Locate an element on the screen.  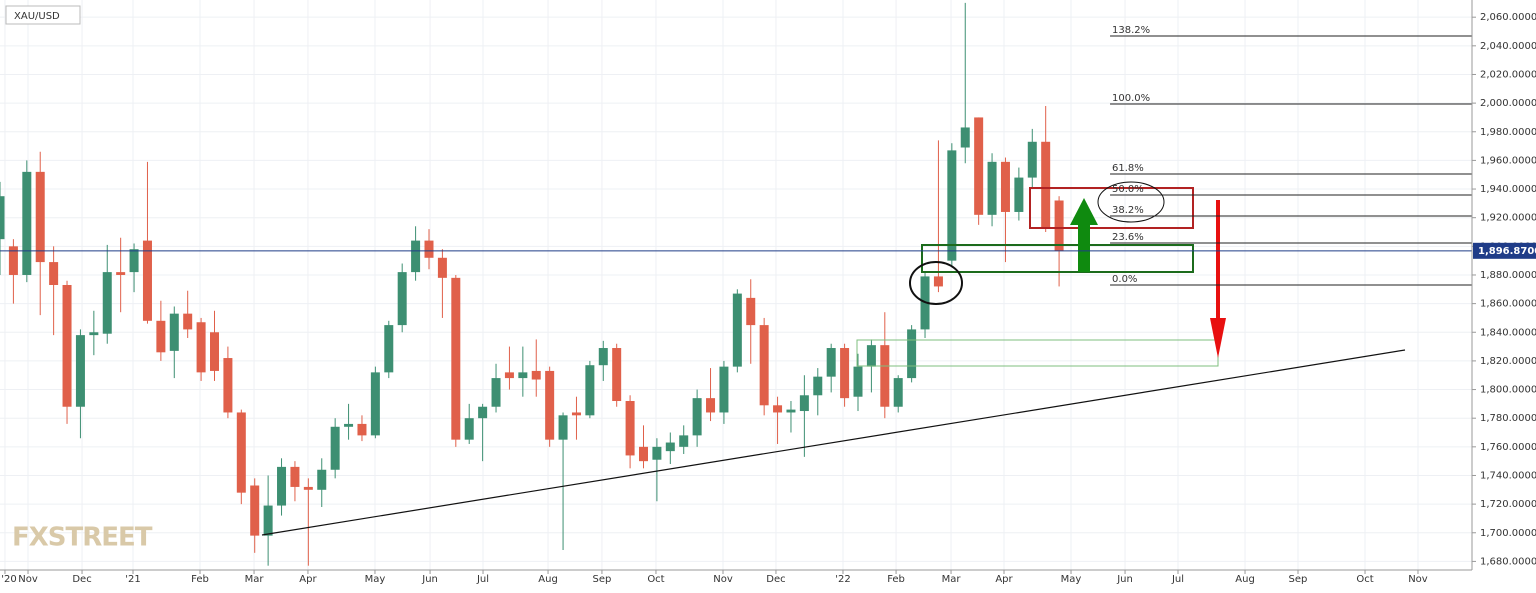
fib-label: 38.2% is located at coordinates (1128, 210).